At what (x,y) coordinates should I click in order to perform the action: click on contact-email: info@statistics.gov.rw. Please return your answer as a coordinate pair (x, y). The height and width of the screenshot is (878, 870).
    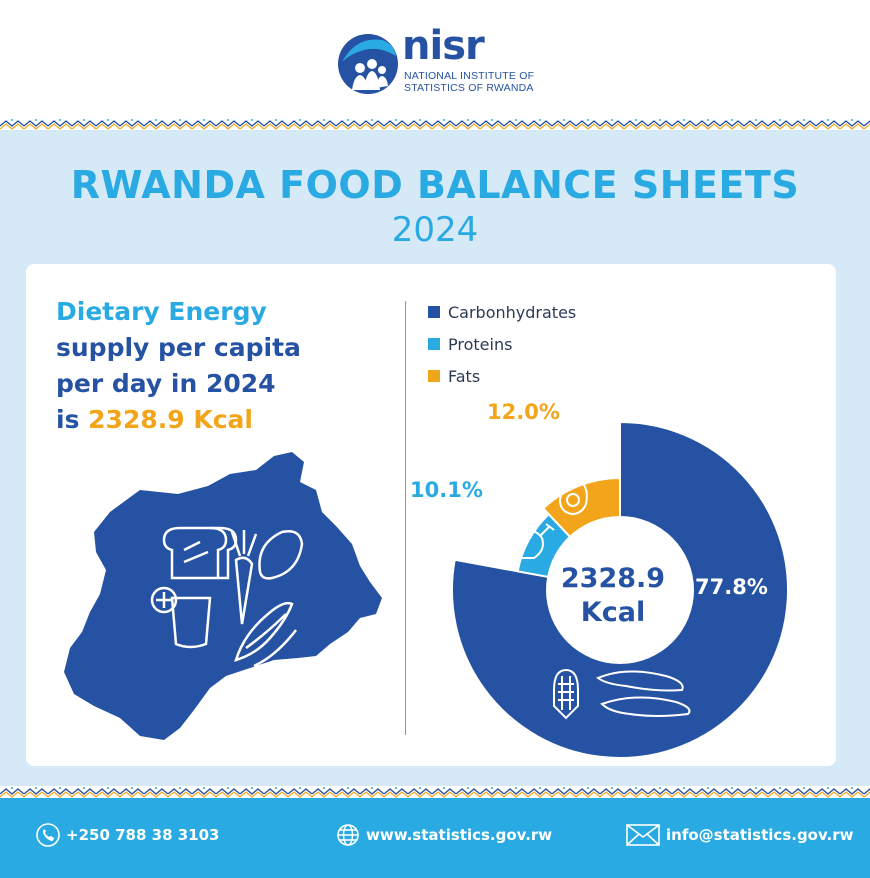
    Looking at the image, I should click on (740, 835).